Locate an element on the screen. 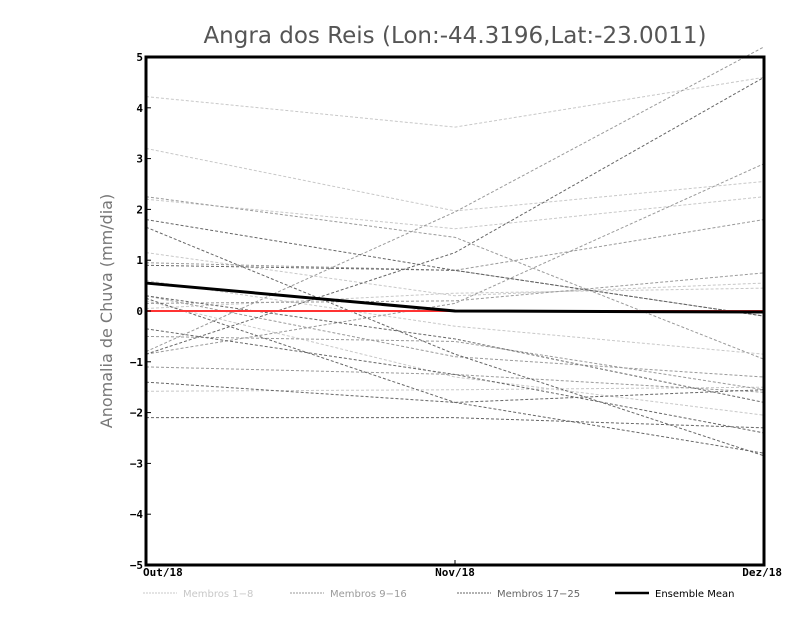 This screenshot has width=800, height=618. y-tick-label: −2 is located at coordinates (136, 413).